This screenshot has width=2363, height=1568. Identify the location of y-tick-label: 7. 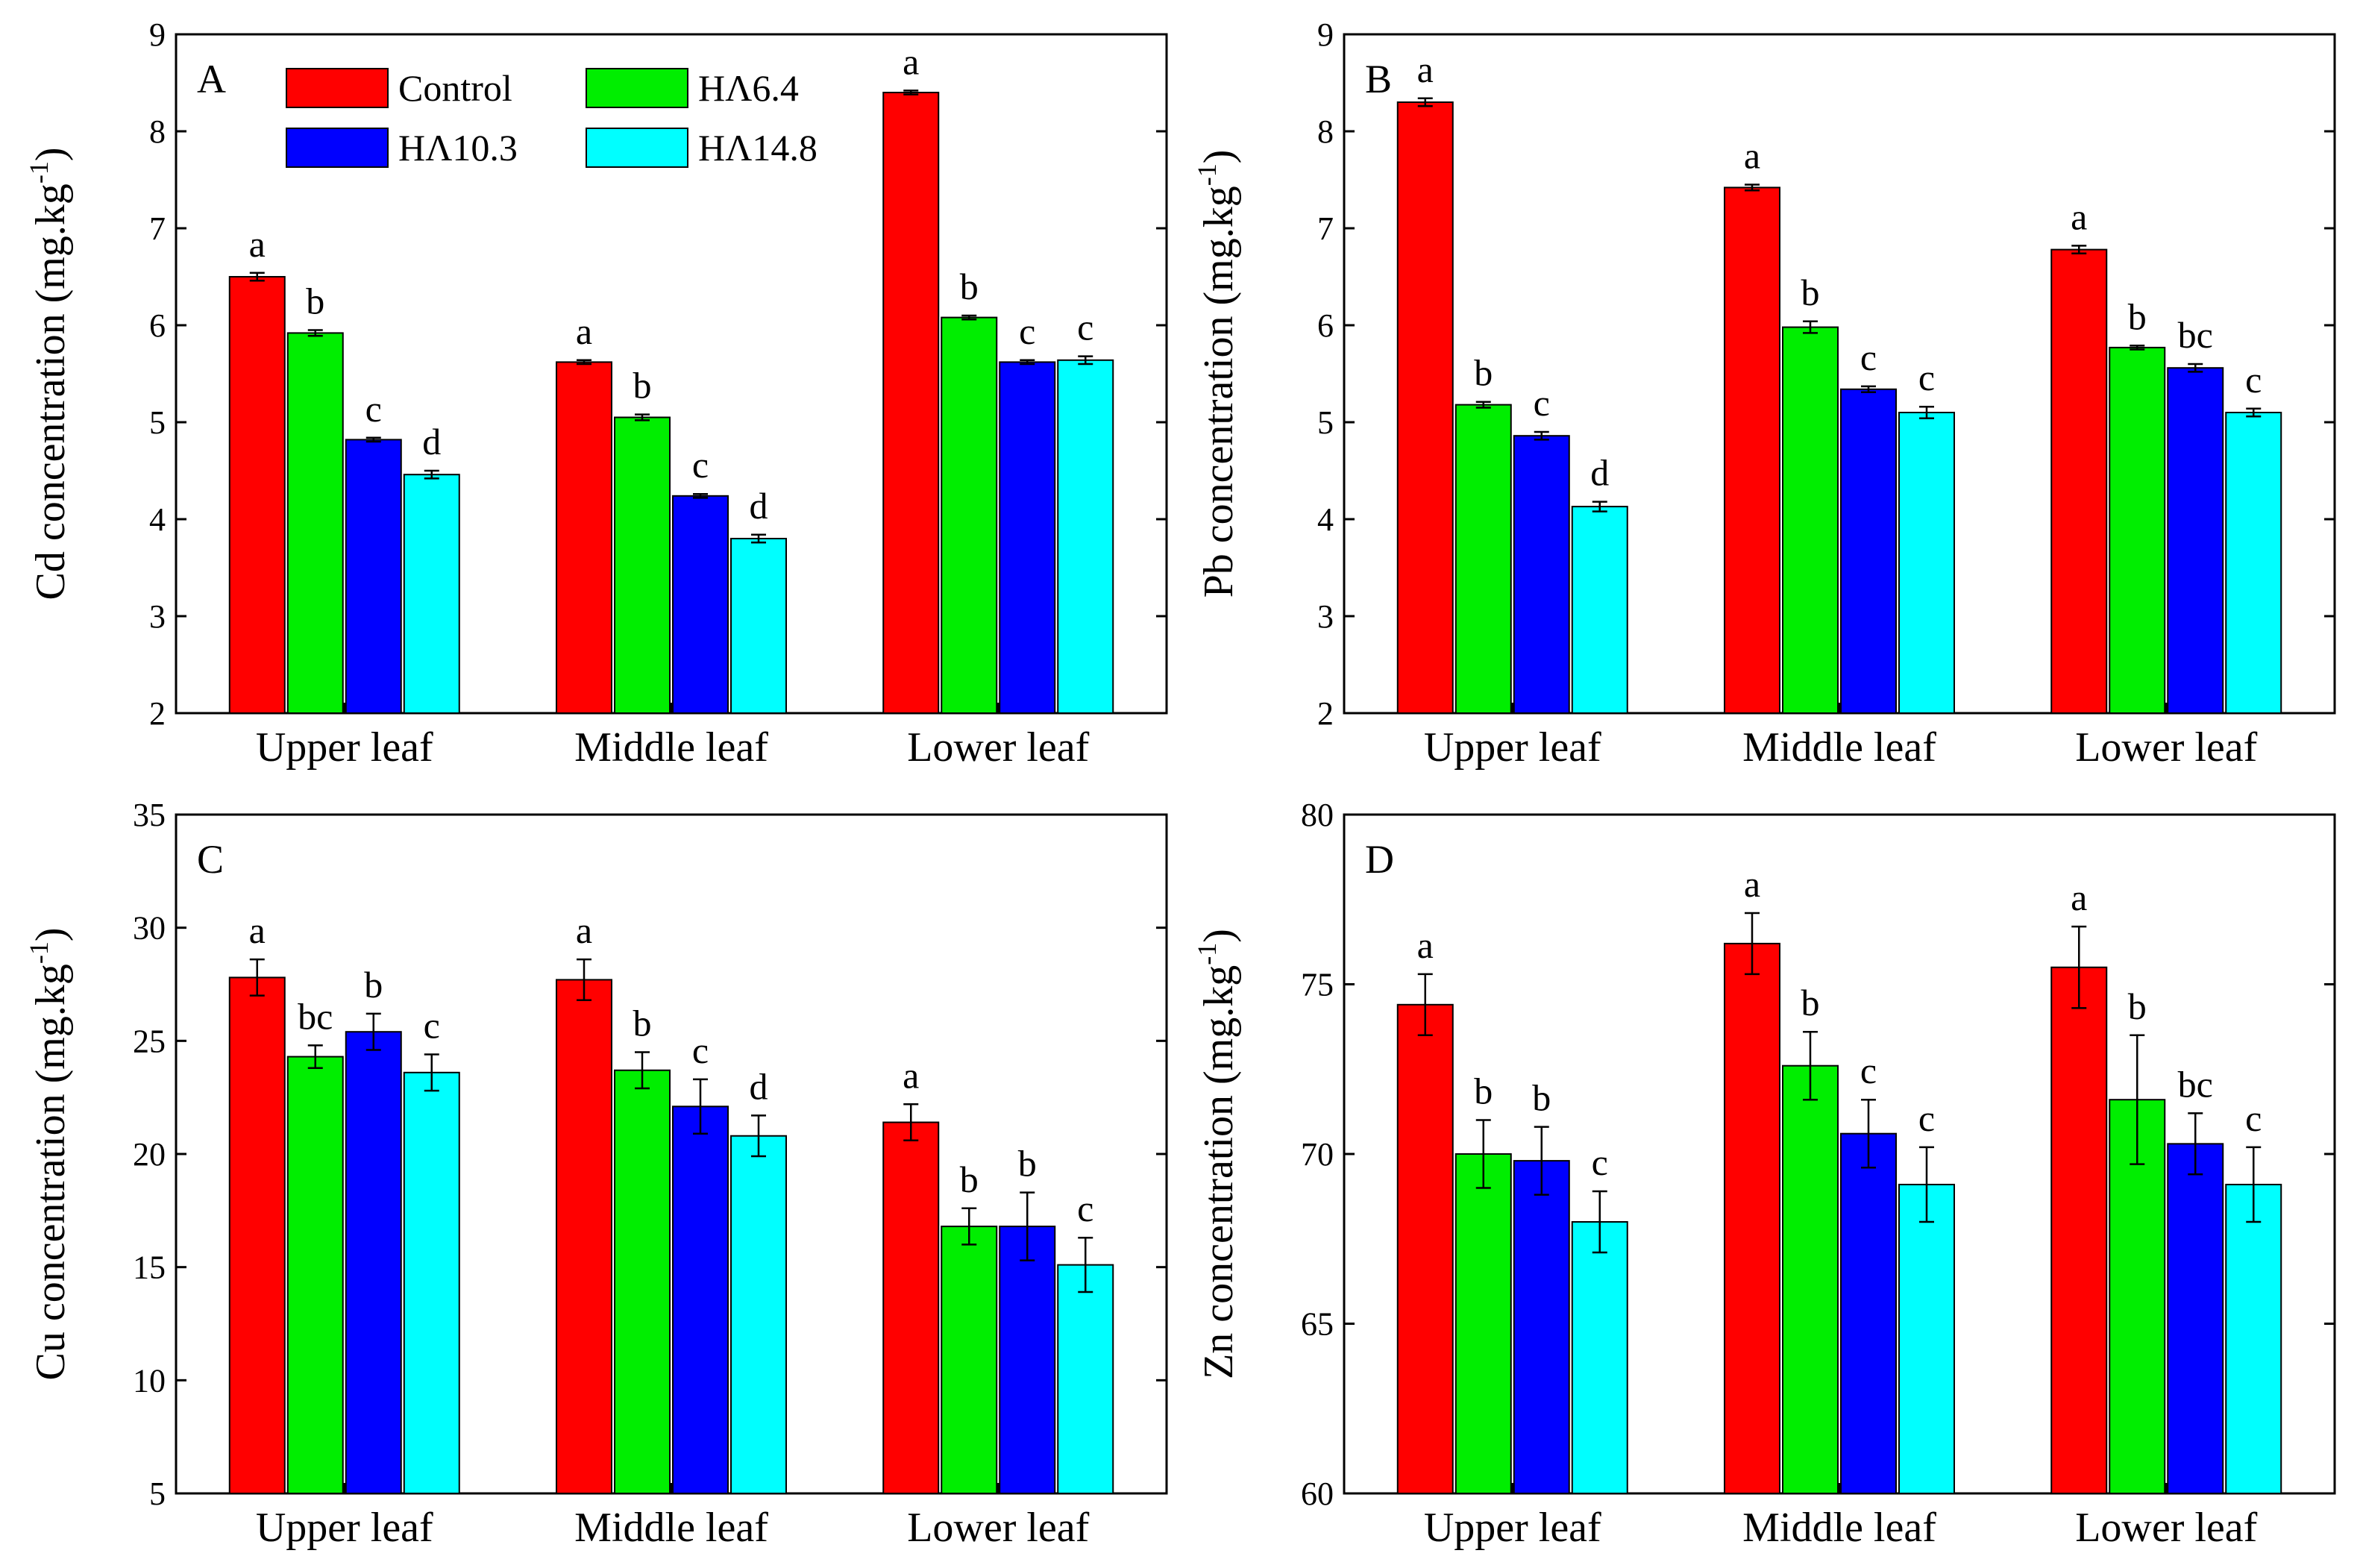
(157, 228).